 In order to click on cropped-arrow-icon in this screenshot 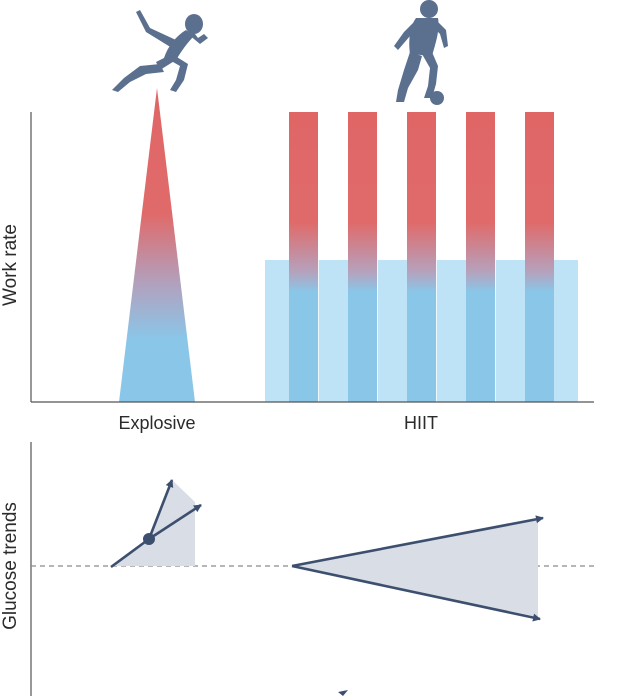, I will do `click(343, 693)`.